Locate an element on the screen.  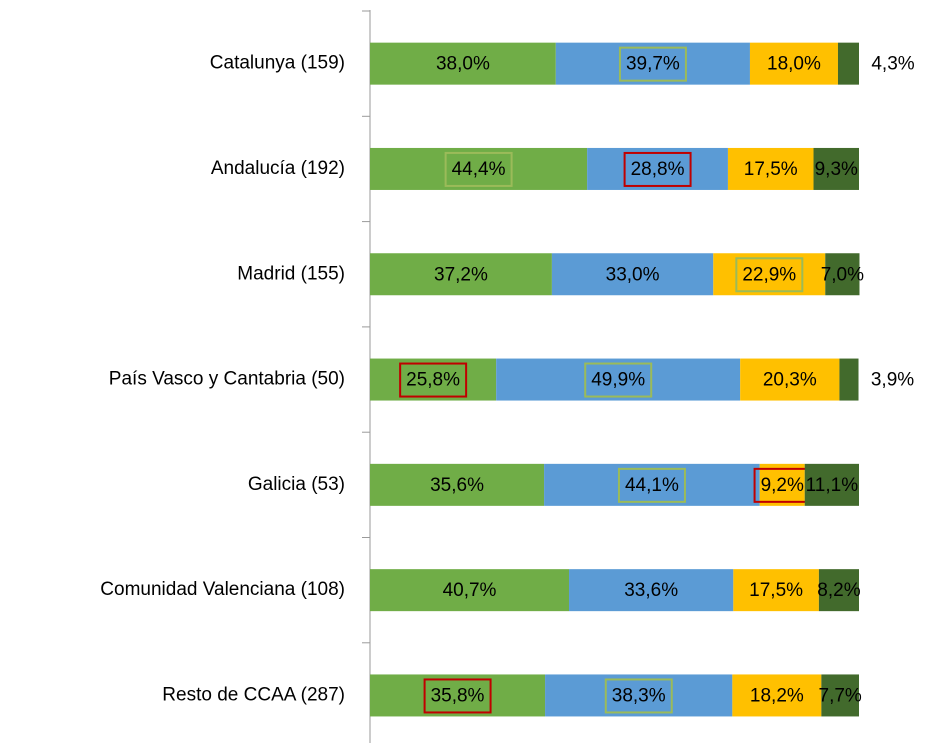
value-label: 38,3% is located at coordinates (639, 695).